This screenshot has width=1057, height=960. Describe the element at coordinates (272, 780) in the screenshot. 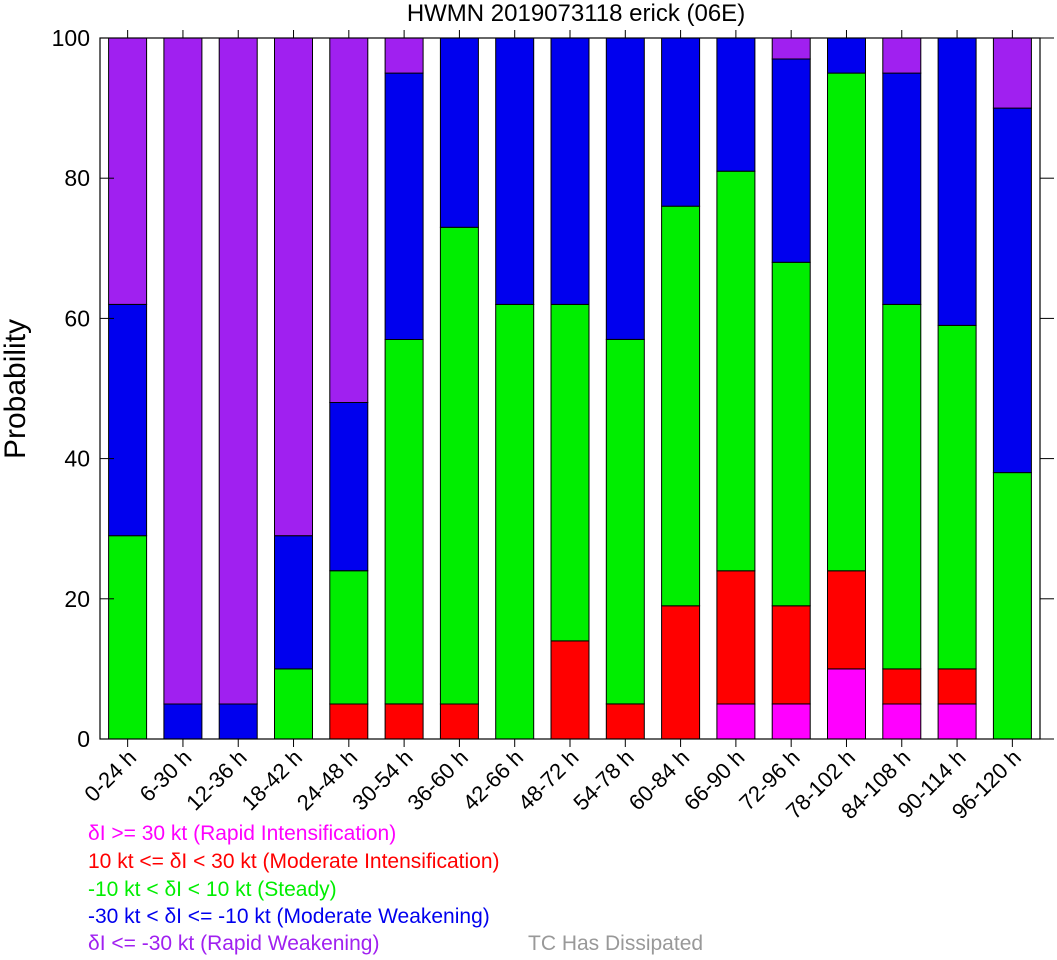

I see `x-tick-label: 18-42 h` at that location.